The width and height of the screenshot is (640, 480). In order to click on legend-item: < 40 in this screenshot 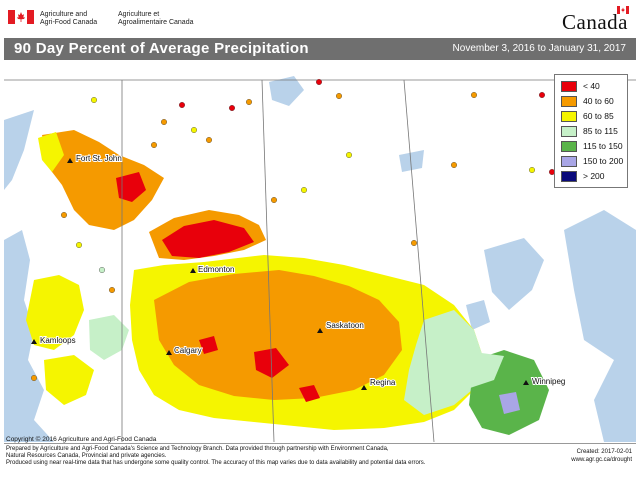, I will do `click(580, 87)`.